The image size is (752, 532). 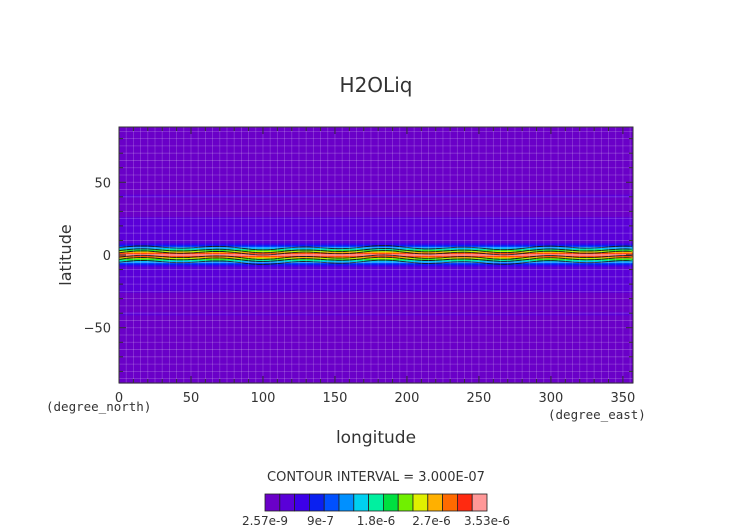 What do you see at coordinates (479, 398) in the screenshot?
I see `x-tick-label: 250` at bounding box center [479, 398].